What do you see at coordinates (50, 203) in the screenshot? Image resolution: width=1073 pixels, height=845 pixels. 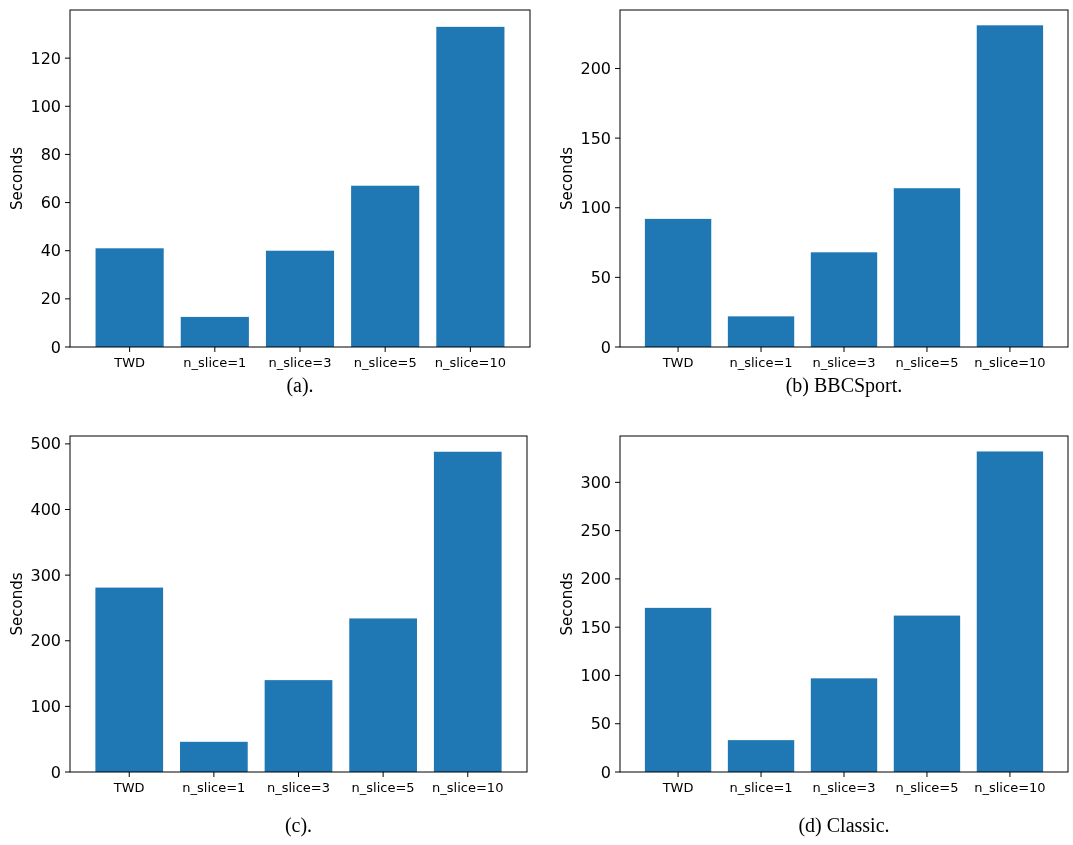 I see `y-tick-label: 60` at bounding box center [50, 203].